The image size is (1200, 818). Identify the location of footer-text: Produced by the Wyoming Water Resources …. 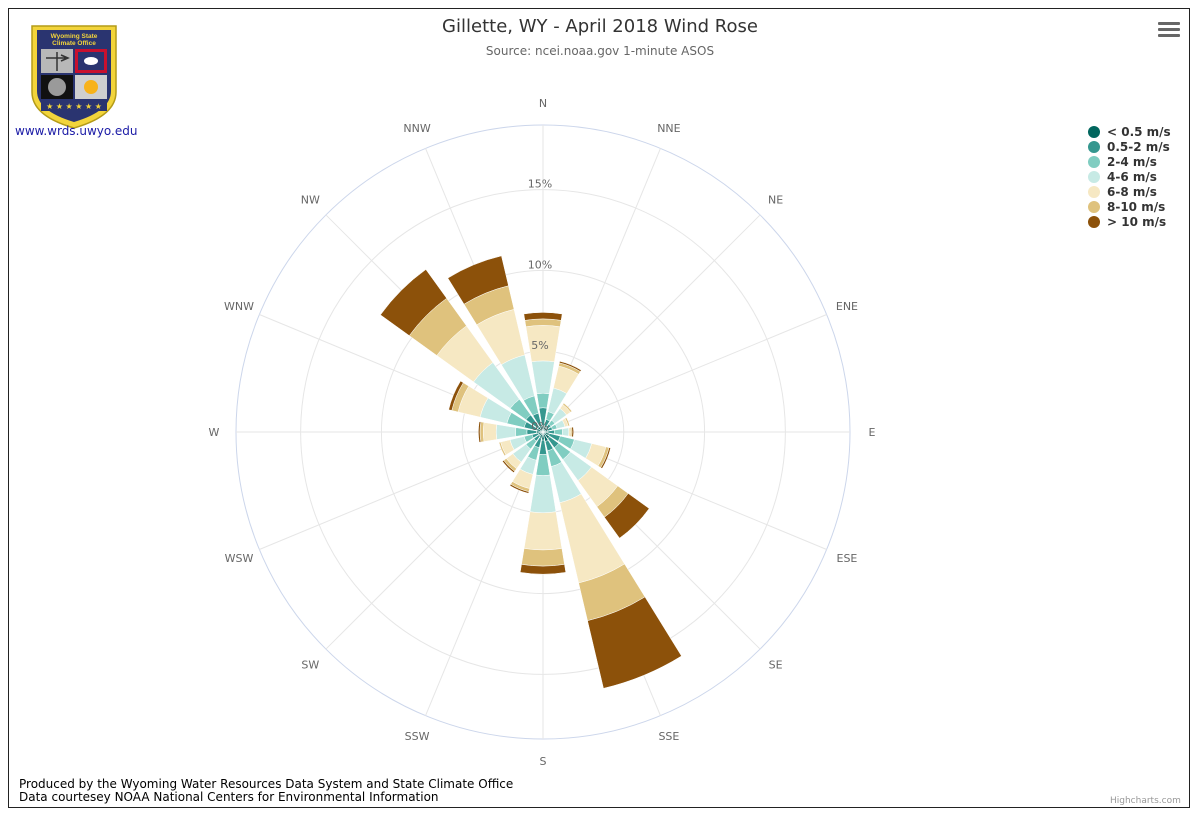
(266, 791).